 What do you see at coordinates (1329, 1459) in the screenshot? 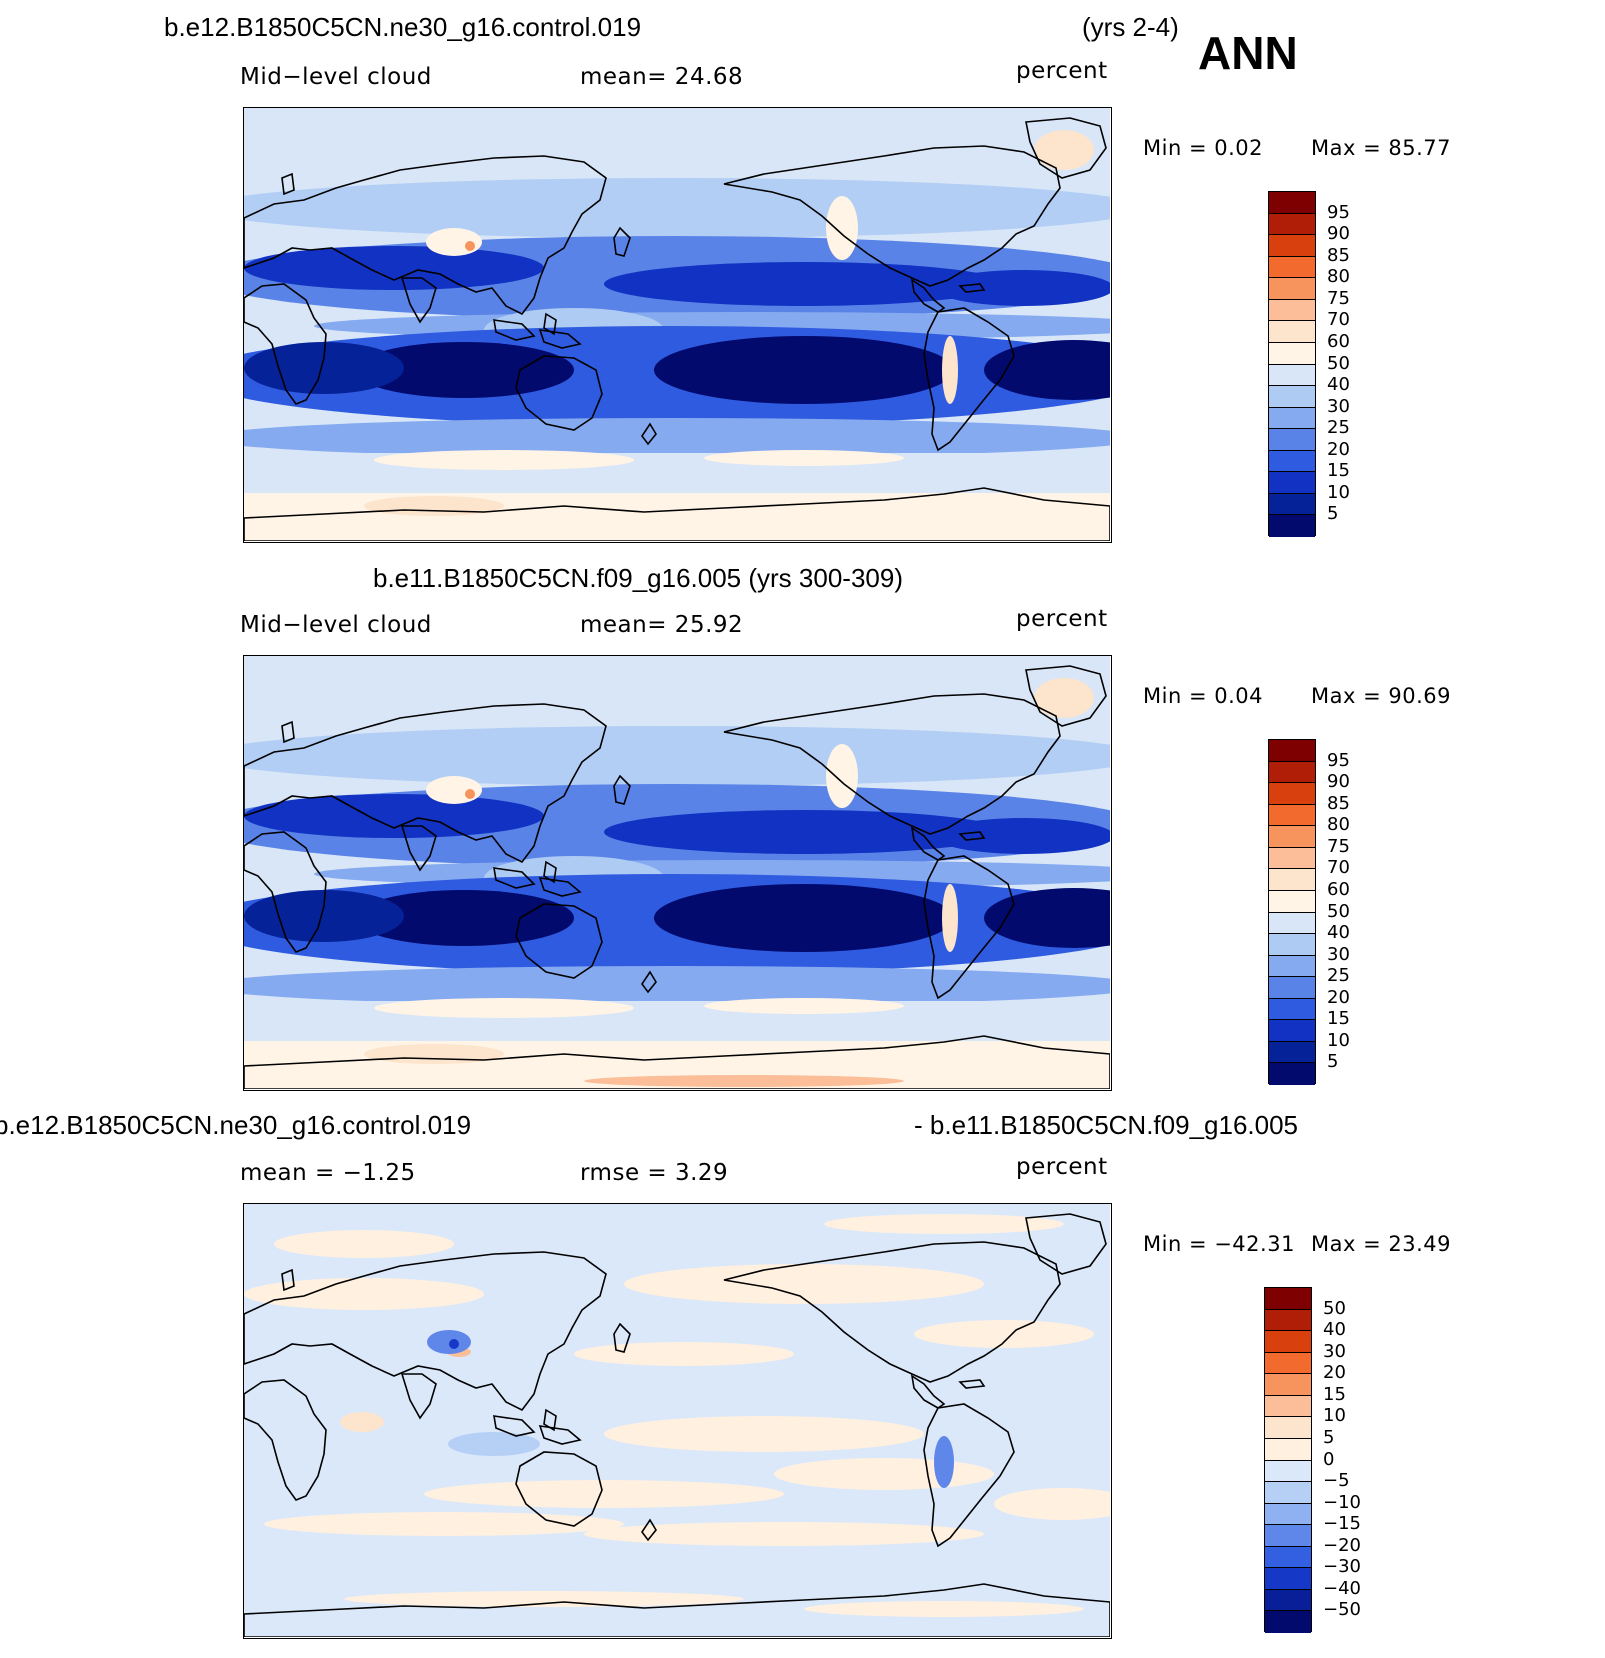
I see `colorbar-tick-label: 0` at bounding box center [1329, 1459].